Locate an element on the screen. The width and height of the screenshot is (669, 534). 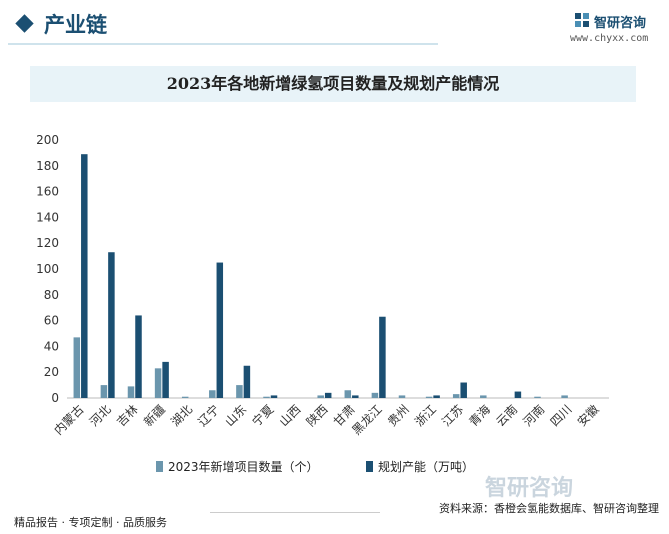
x-category-label: 内蒙古 is located at coordinates (69, 420).